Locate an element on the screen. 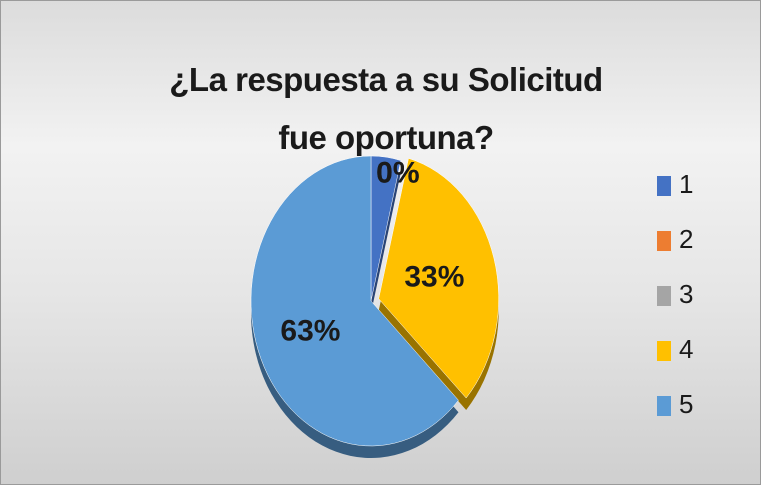 The image size is (761, 485). slice is located at coordinates (438, 278).